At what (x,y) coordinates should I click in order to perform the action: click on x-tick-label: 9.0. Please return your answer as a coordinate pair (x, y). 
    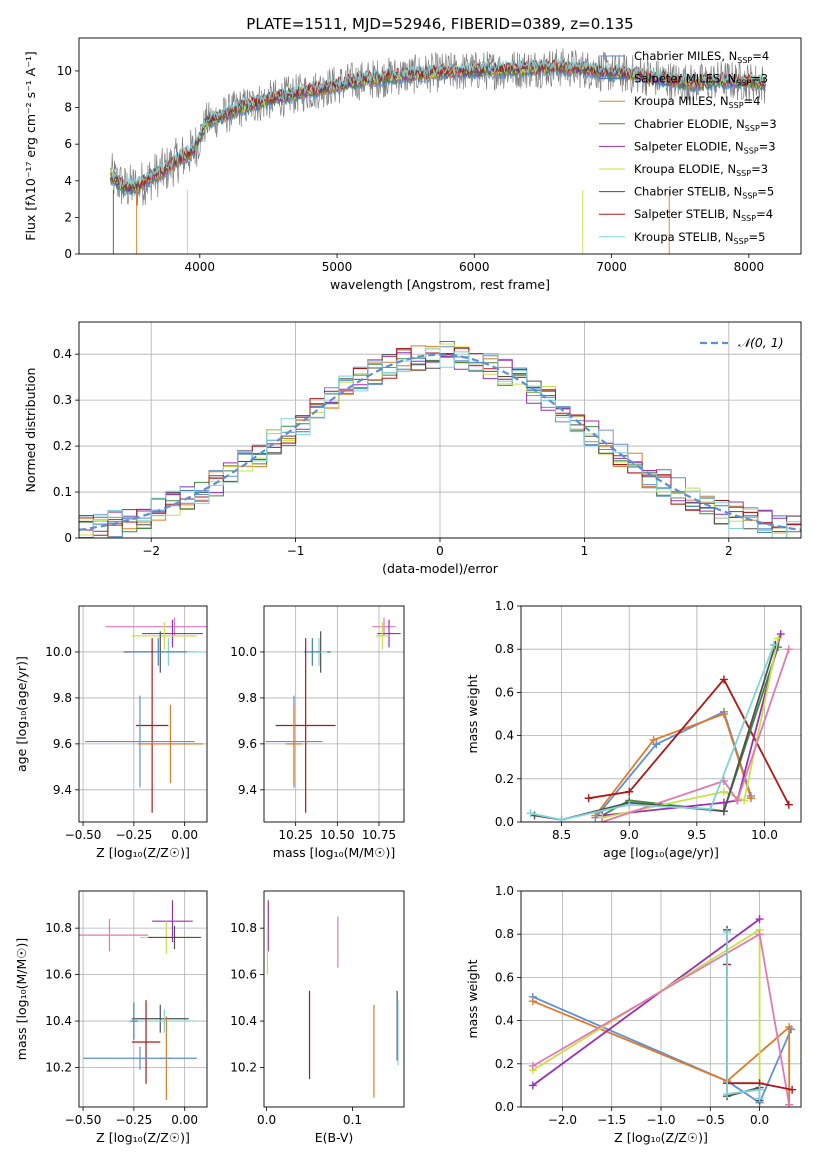
    Looking at the image, I should click on (629, 835).